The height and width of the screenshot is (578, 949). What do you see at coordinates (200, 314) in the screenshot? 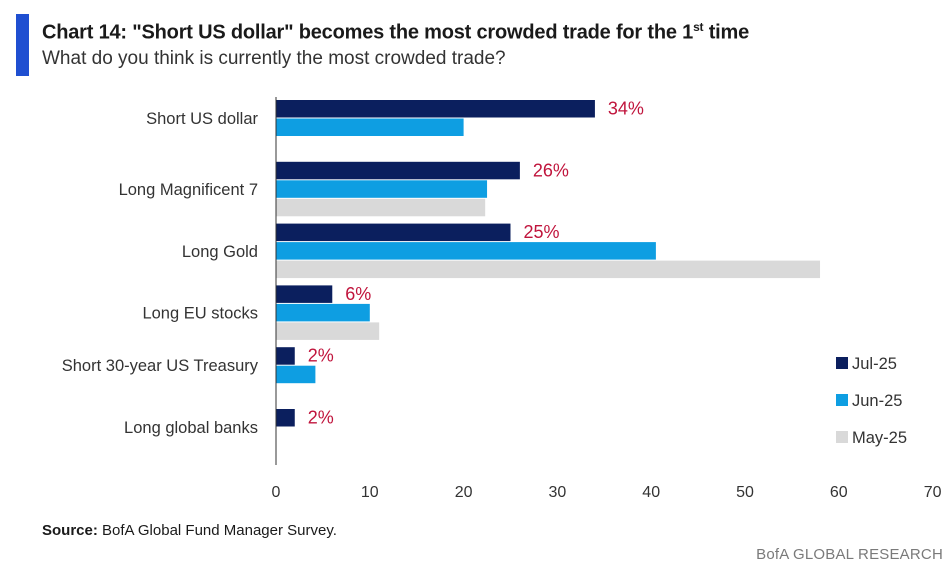
I see `category-label: Long EU stocks` at bounding box center [200, 314].